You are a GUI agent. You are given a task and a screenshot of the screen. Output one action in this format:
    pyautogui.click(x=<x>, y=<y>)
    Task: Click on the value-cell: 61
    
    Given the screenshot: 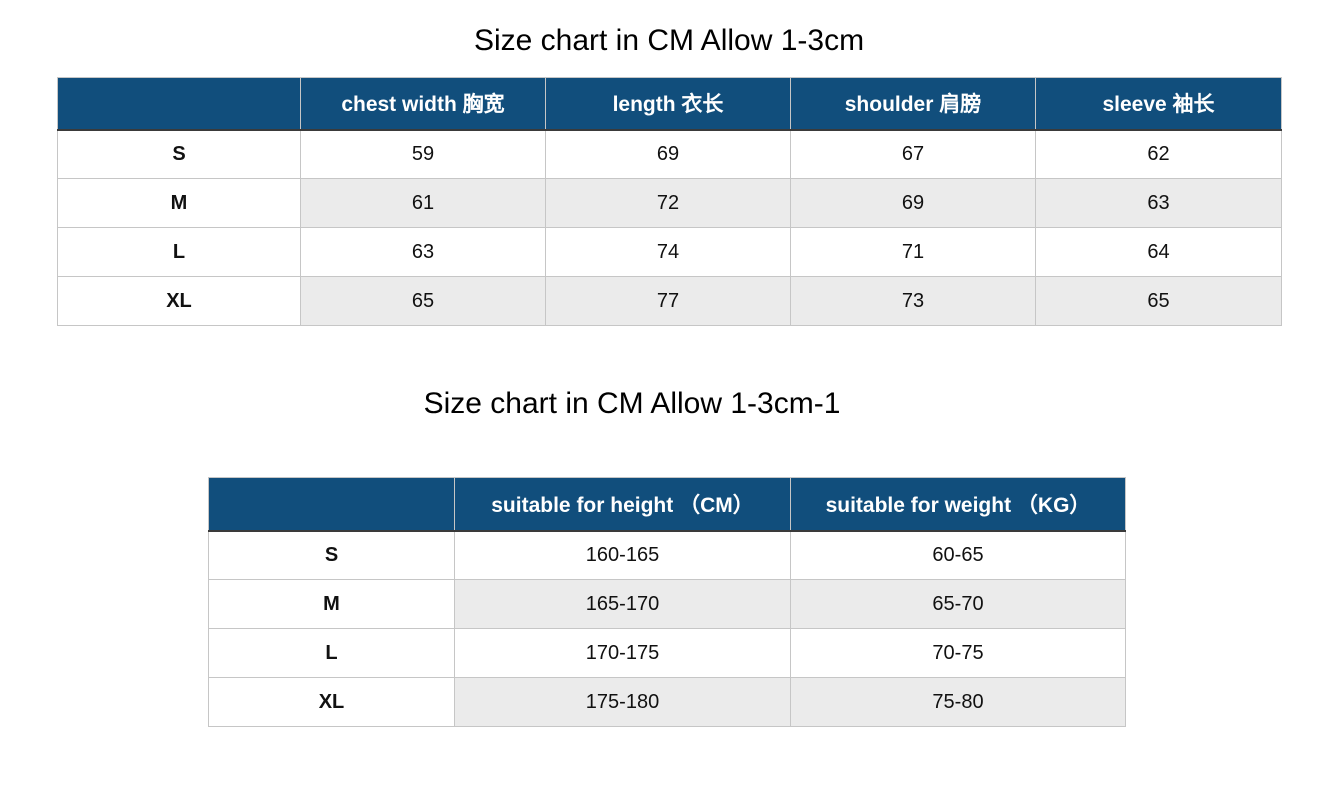 What is the action you would take?
    pyautogui.click(x=423, y=203)
    